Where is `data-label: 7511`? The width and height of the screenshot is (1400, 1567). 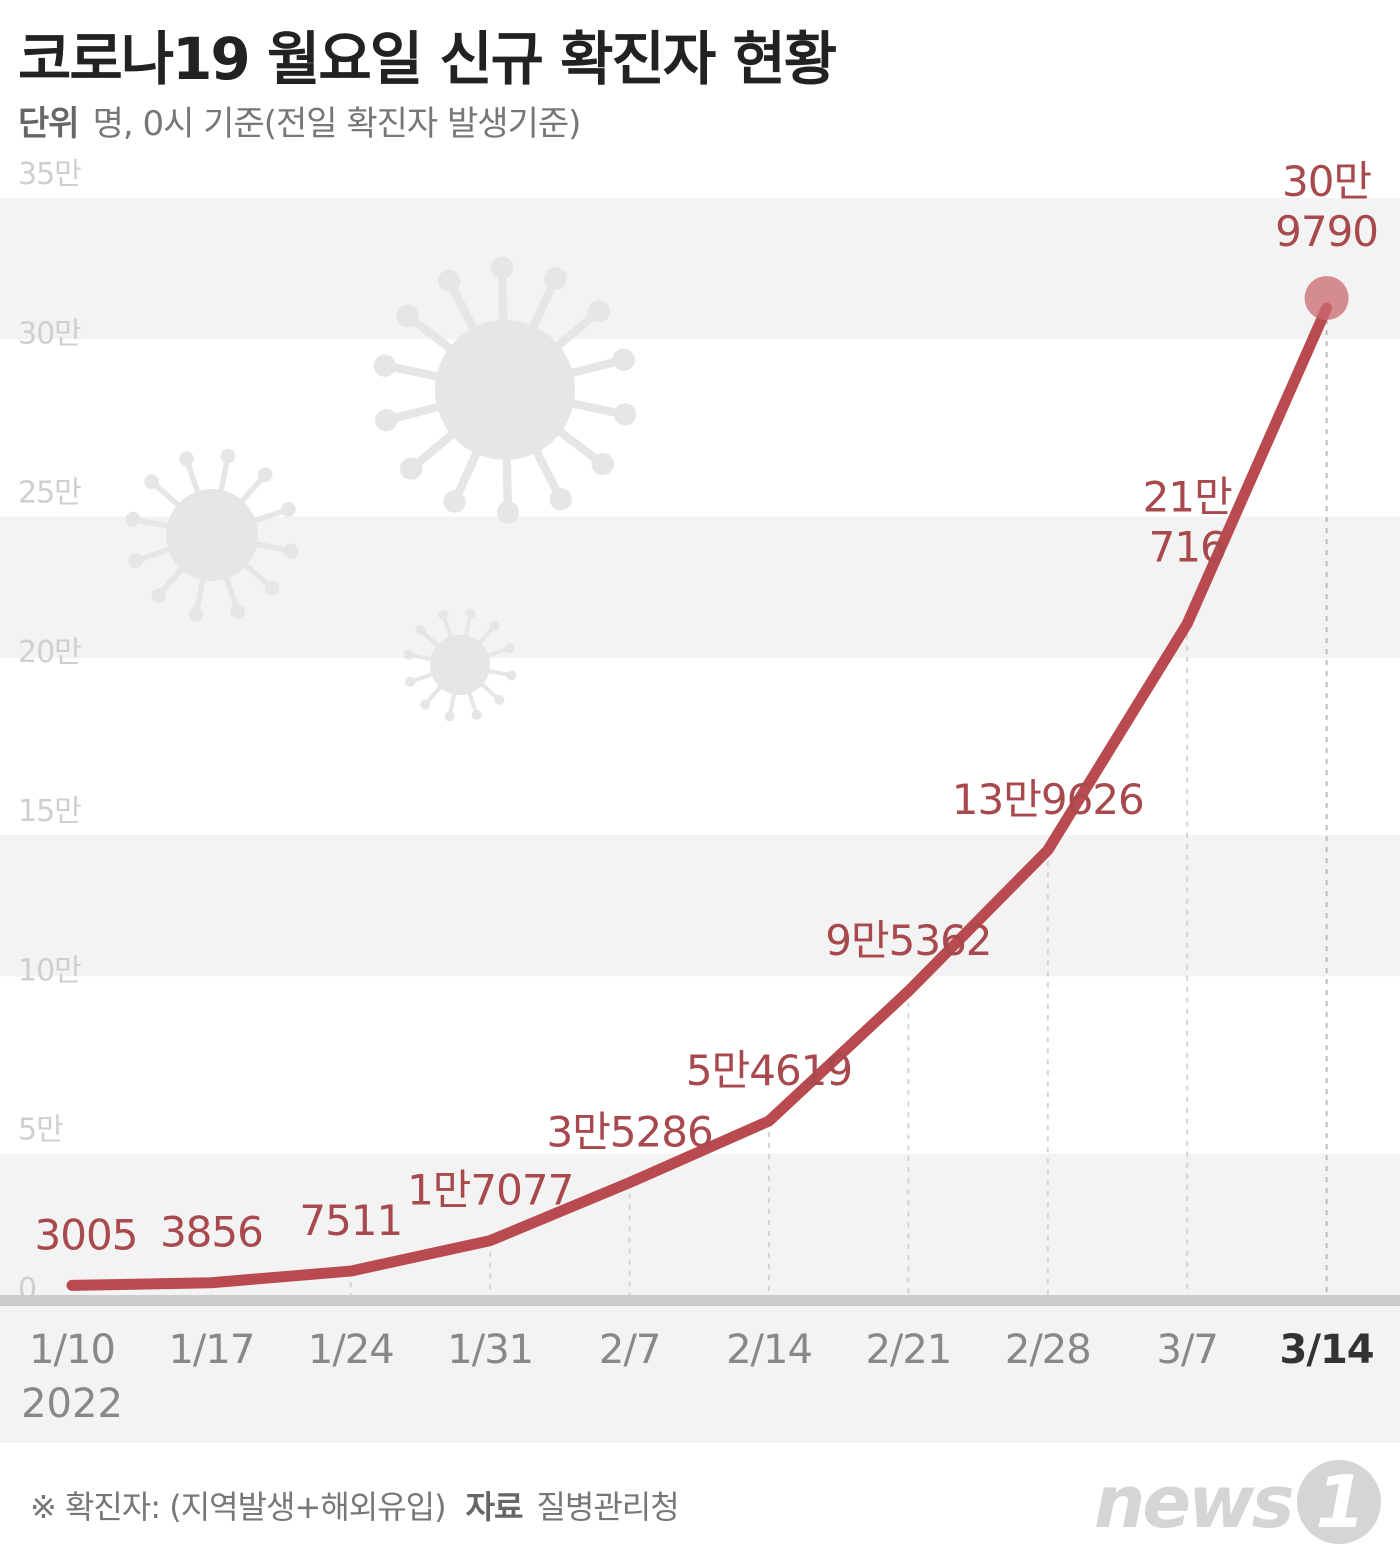
data-label: 7511 is located at coordinates (350, 1220).